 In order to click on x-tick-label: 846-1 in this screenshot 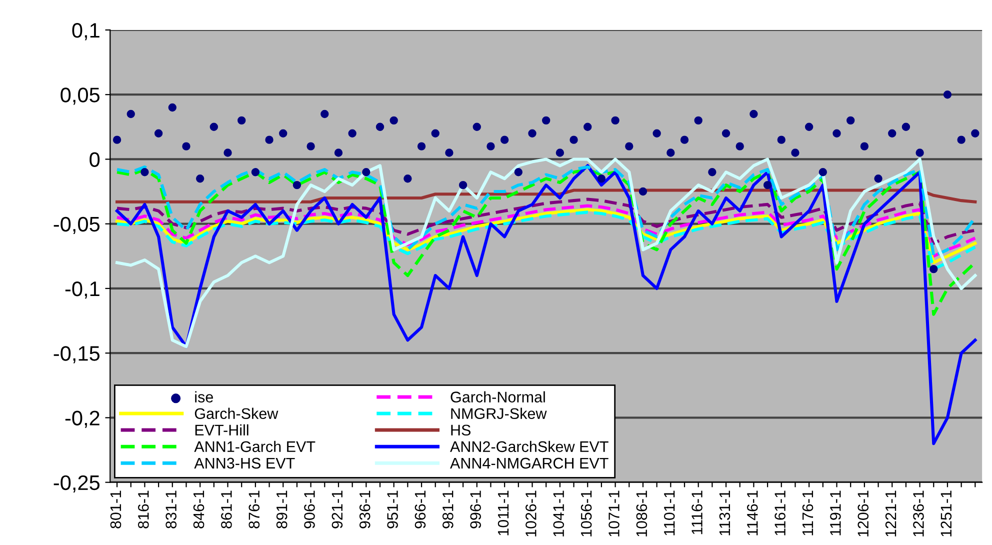, I will do `click(198, 509)`.